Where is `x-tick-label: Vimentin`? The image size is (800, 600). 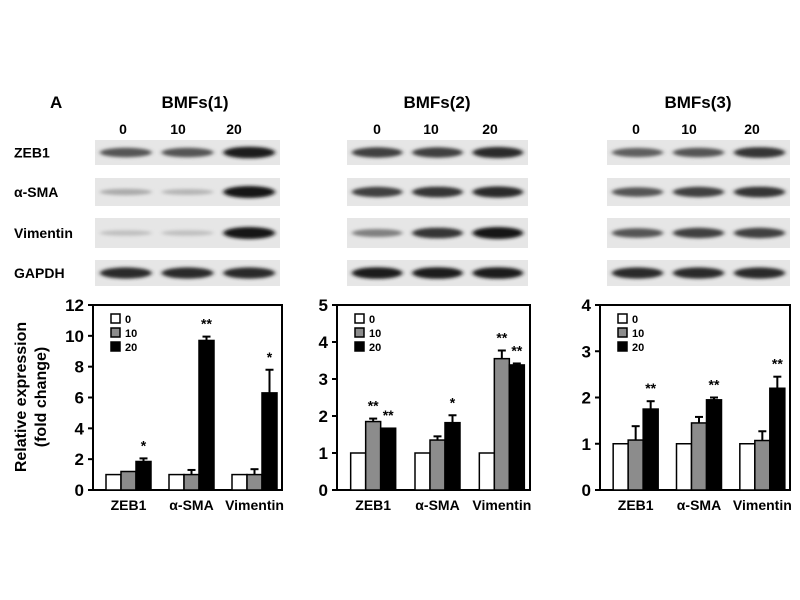 x-tick-label: Vimentin is located at coordinates (501, 505).